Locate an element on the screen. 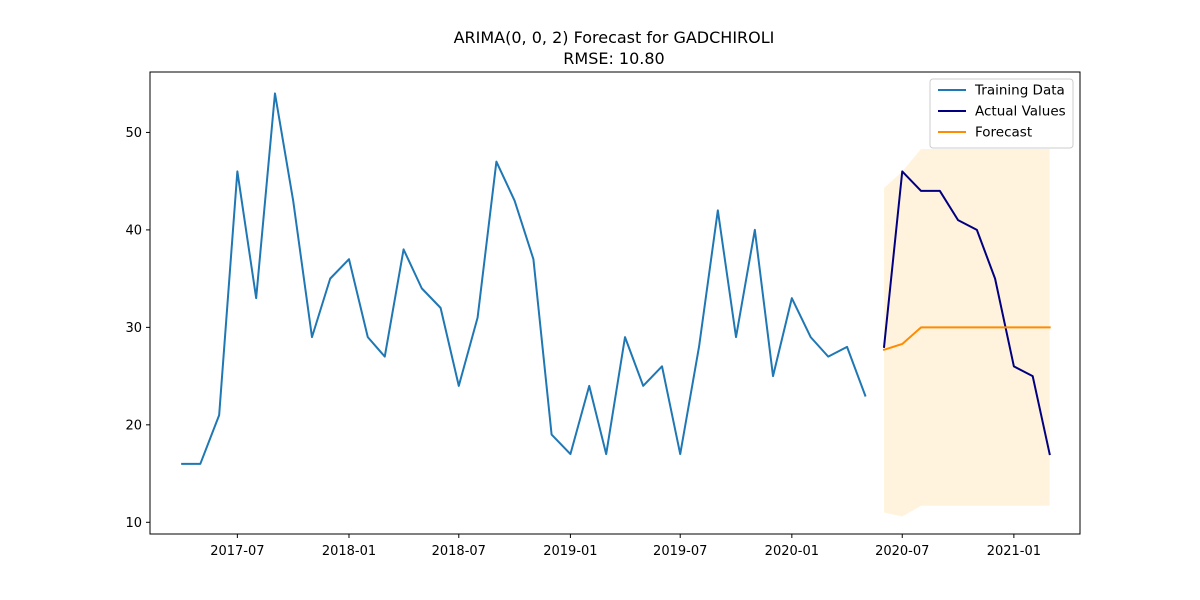  legend: Training Data Actual Values Forecast is located at coordinates (1001, 113).